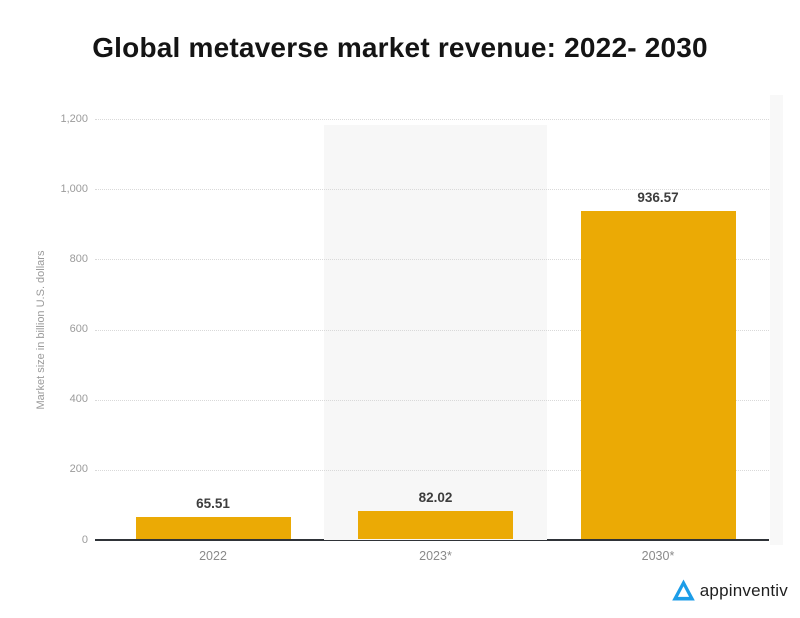  What do you see at coordinates (432, 119) in the screenshot?
I see `gridline-1,200` at bounding box center [432, 119].